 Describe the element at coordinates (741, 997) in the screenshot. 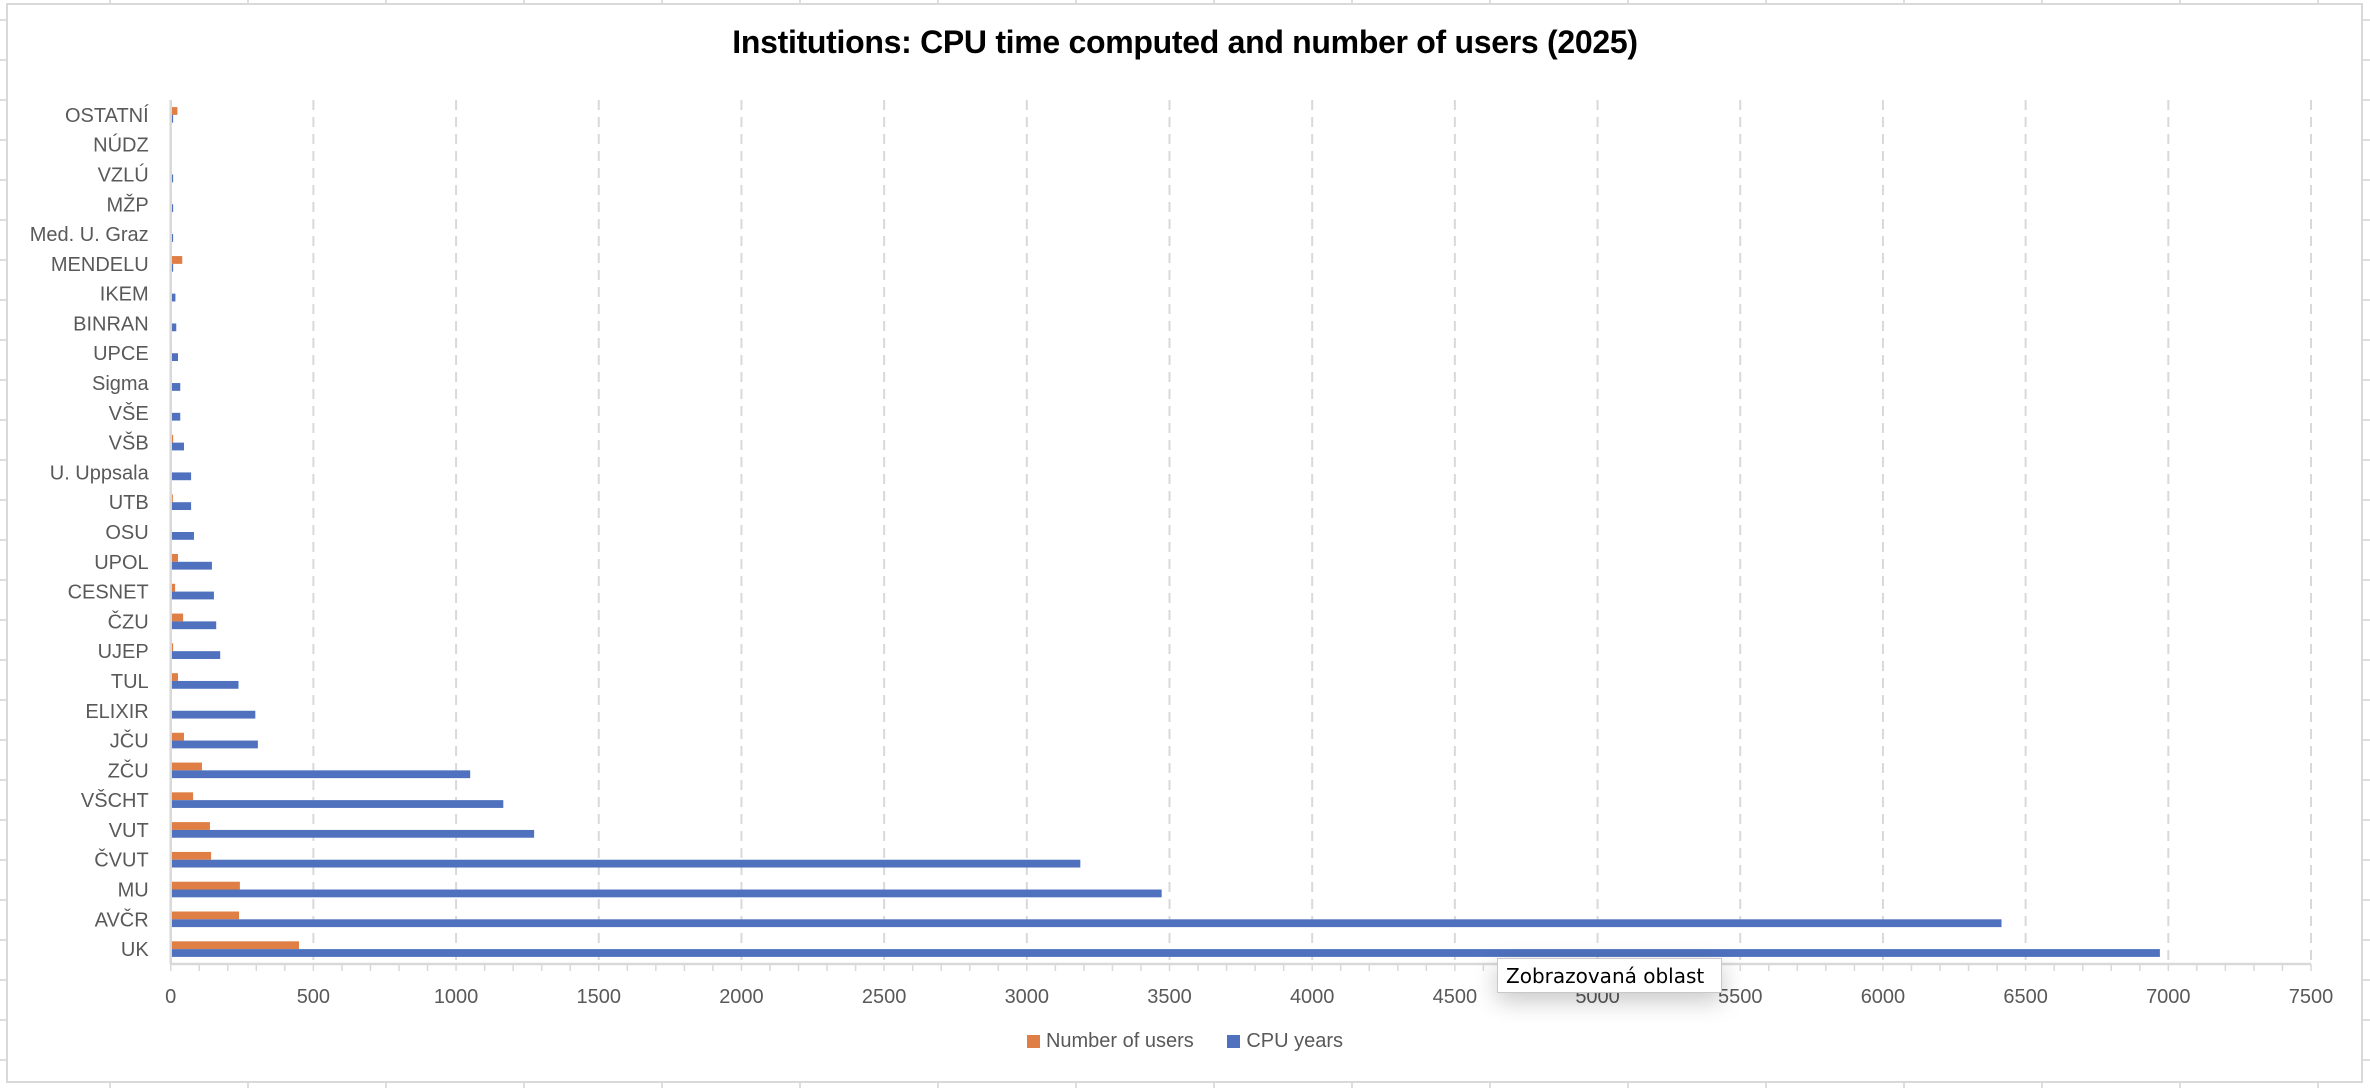

I see `x-tick-label: 2000` at that location.